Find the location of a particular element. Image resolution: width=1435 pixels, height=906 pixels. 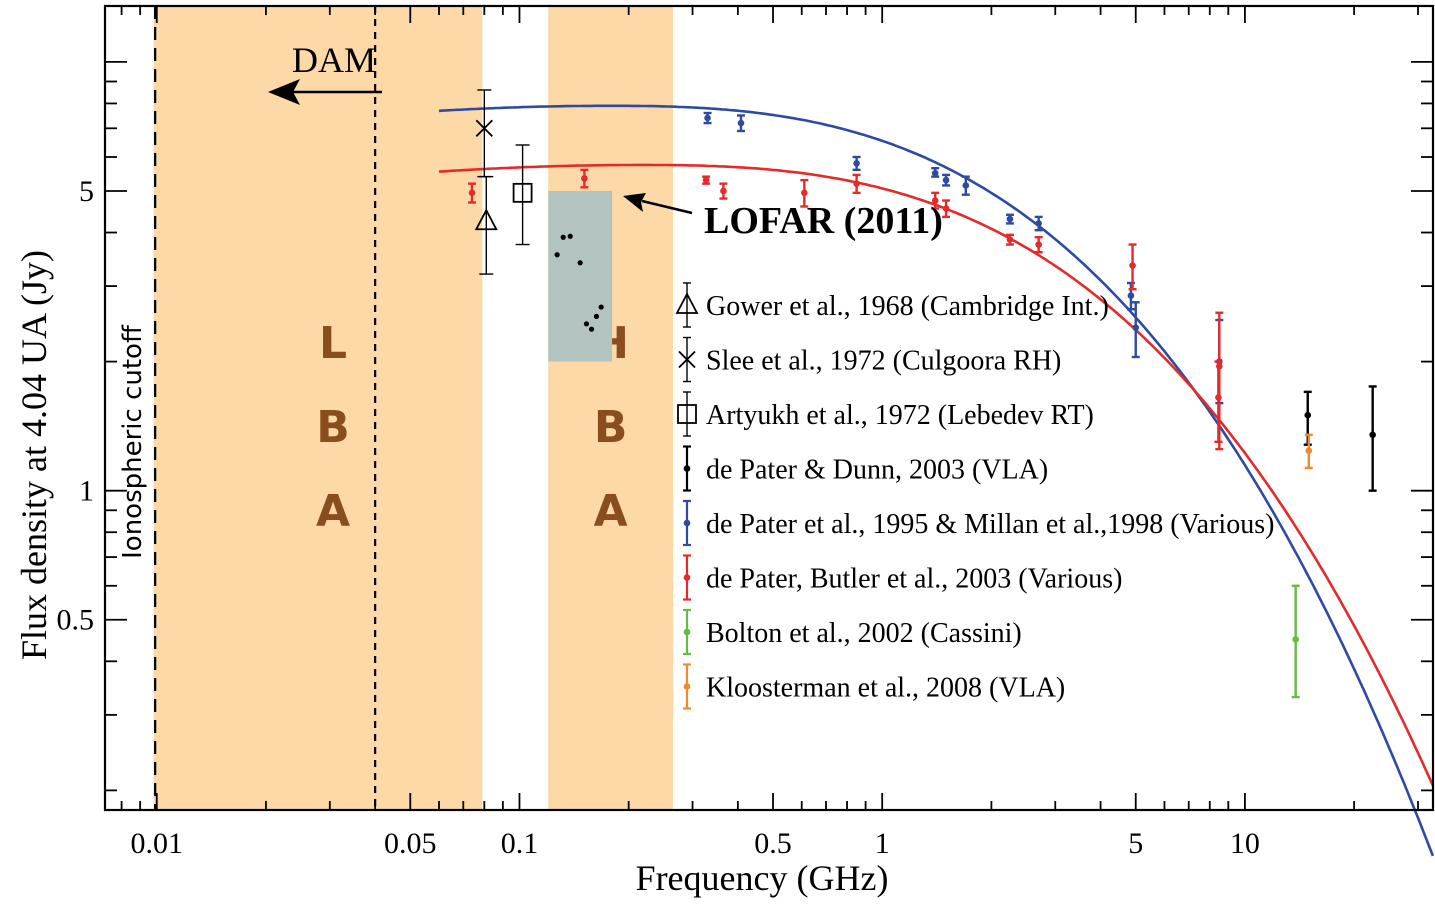

lofar-arrow-head is located at coordinates (634, 202).